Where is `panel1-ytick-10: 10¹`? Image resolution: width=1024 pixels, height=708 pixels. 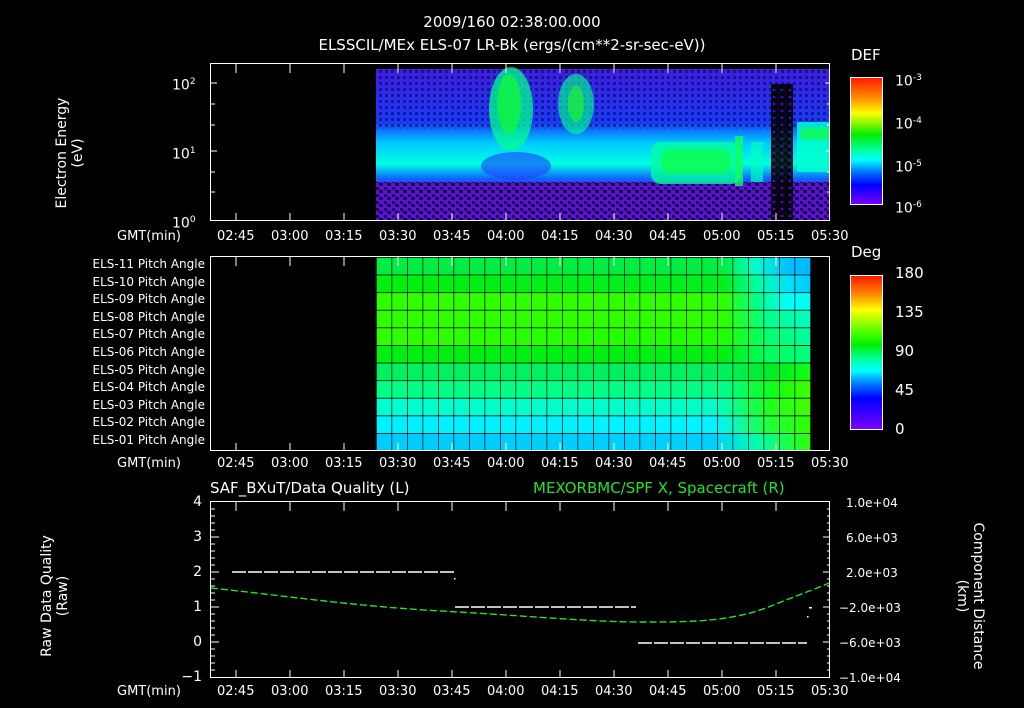
panel1-ytick-10: 10¹ is located at coordinates (184, 154).